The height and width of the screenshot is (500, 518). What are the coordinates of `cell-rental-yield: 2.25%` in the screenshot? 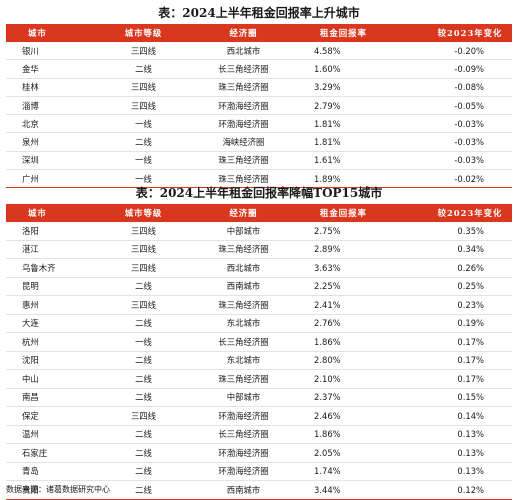 It's located at (367, 286).